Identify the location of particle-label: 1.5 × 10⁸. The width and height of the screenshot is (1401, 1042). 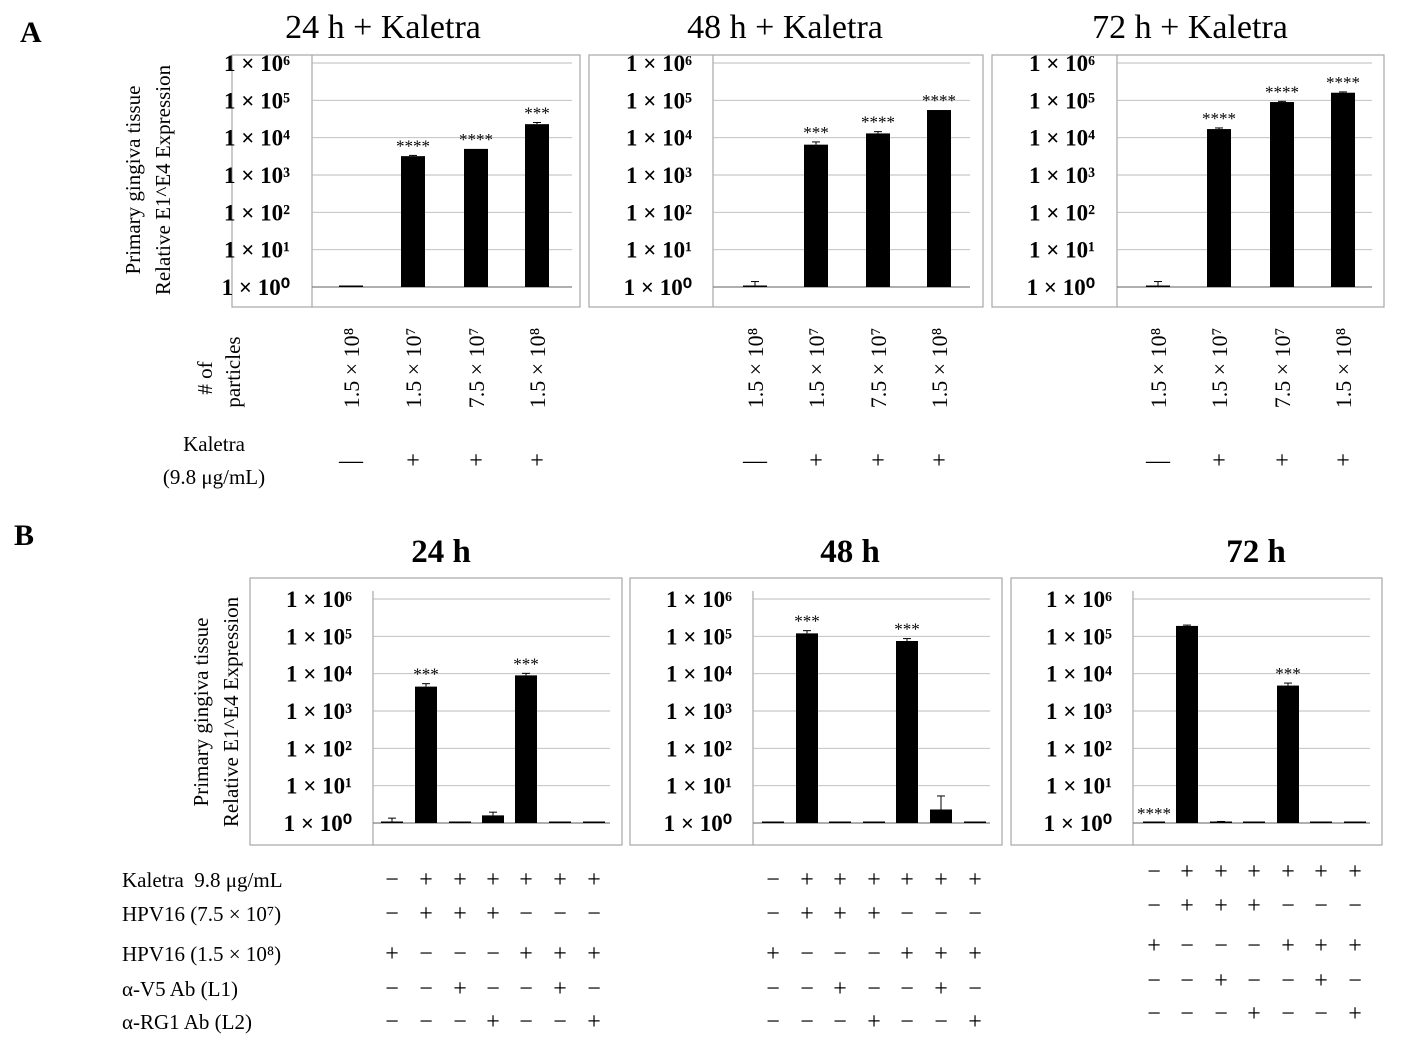
(755, 368).